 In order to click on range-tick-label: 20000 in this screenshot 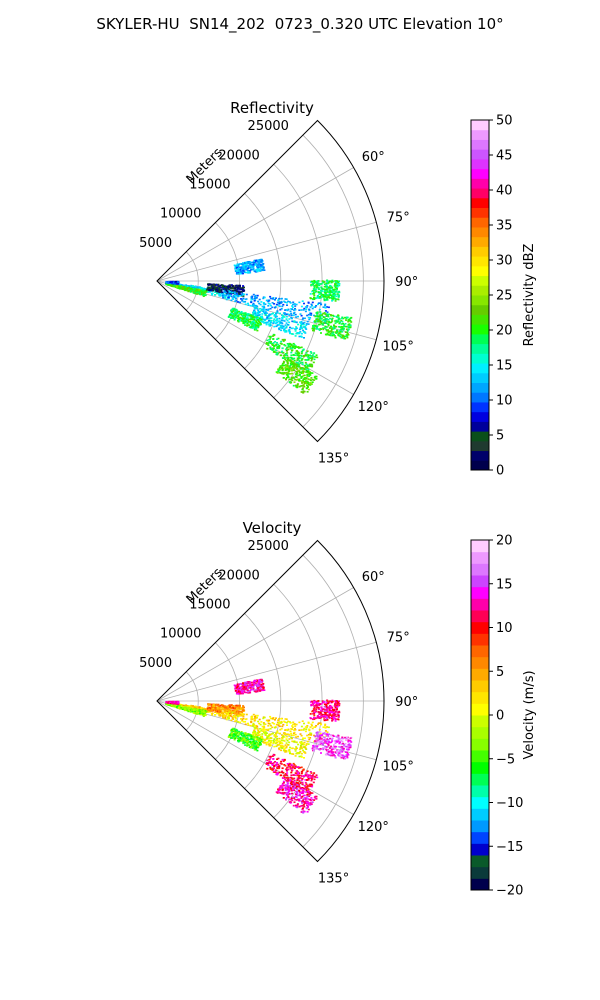, I will do `click(238, 155)`.